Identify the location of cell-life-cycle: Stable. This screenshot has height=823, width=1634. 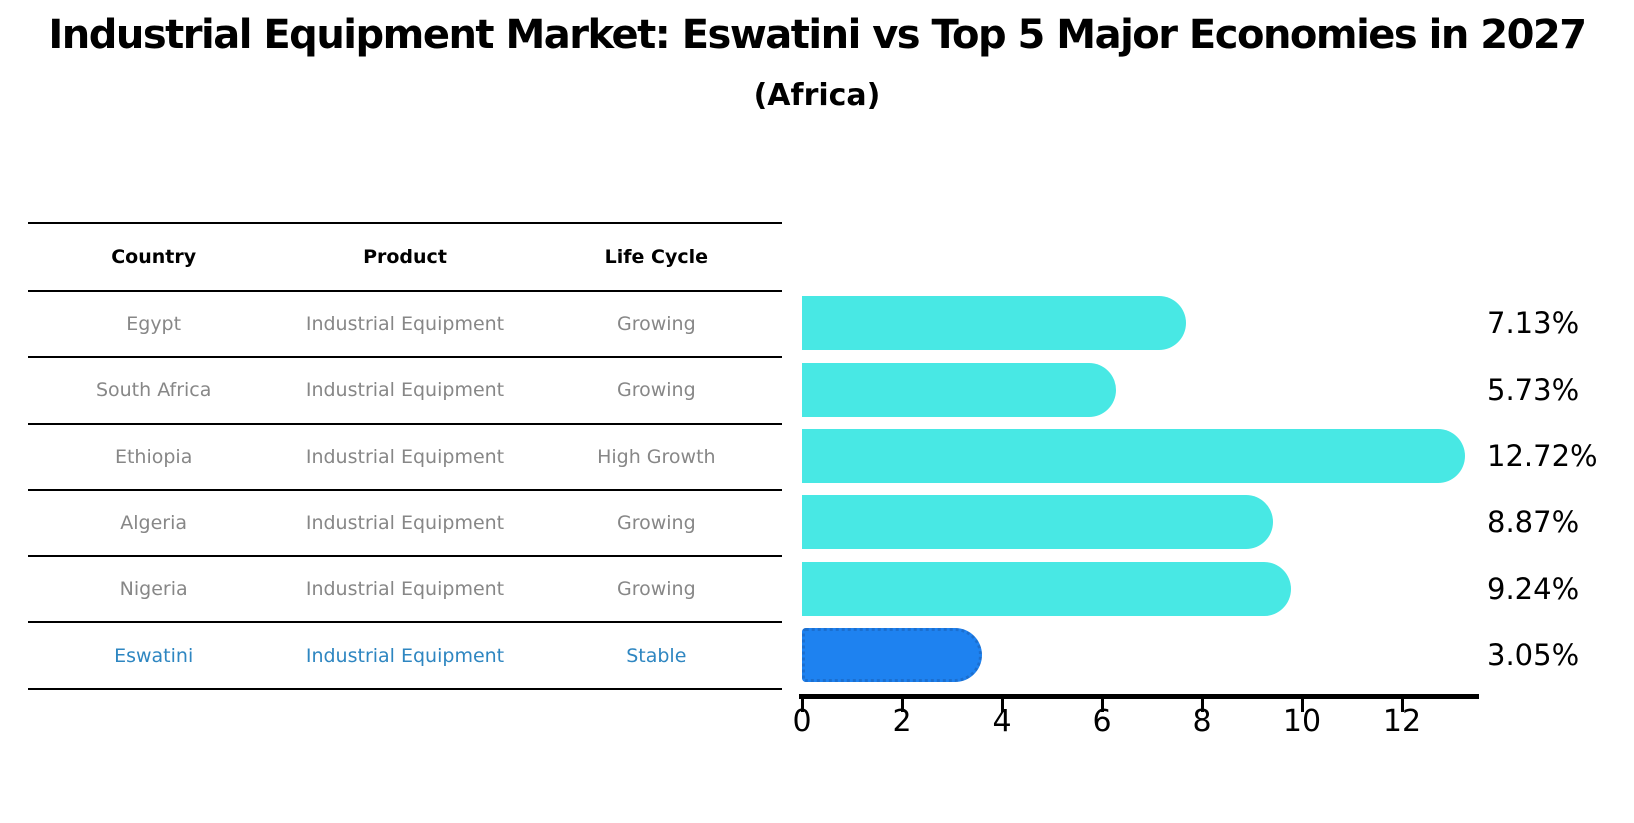
(656, 655).